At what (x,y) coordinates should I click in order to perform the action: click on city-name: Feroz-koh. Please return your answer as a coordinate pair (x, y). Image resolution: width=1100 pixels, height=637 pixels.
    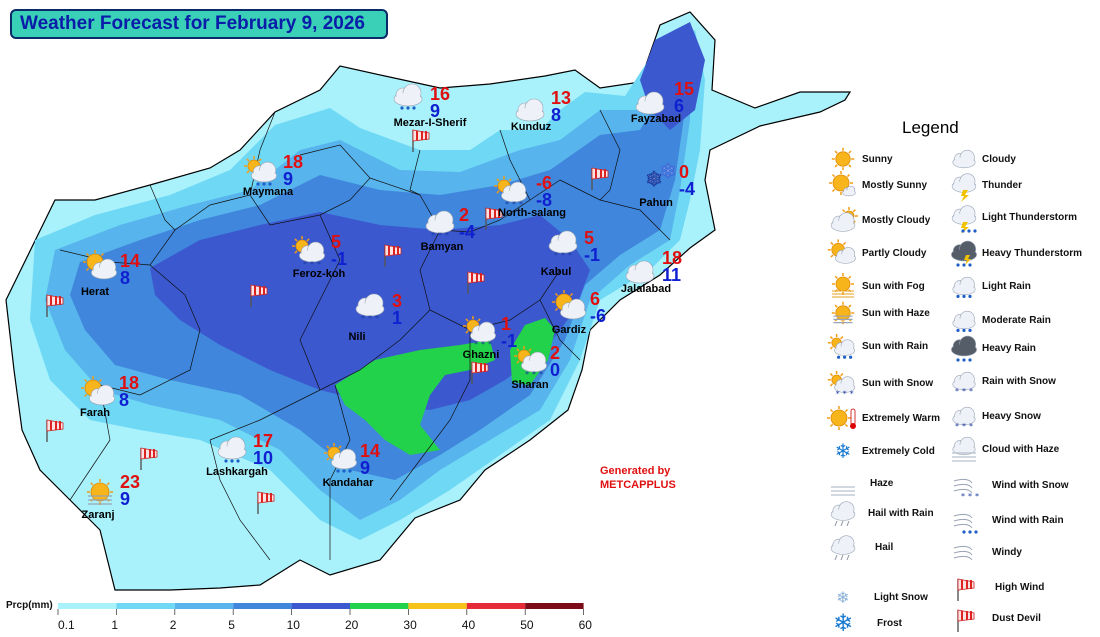
    Looking at the image, I should click on (319, 274).